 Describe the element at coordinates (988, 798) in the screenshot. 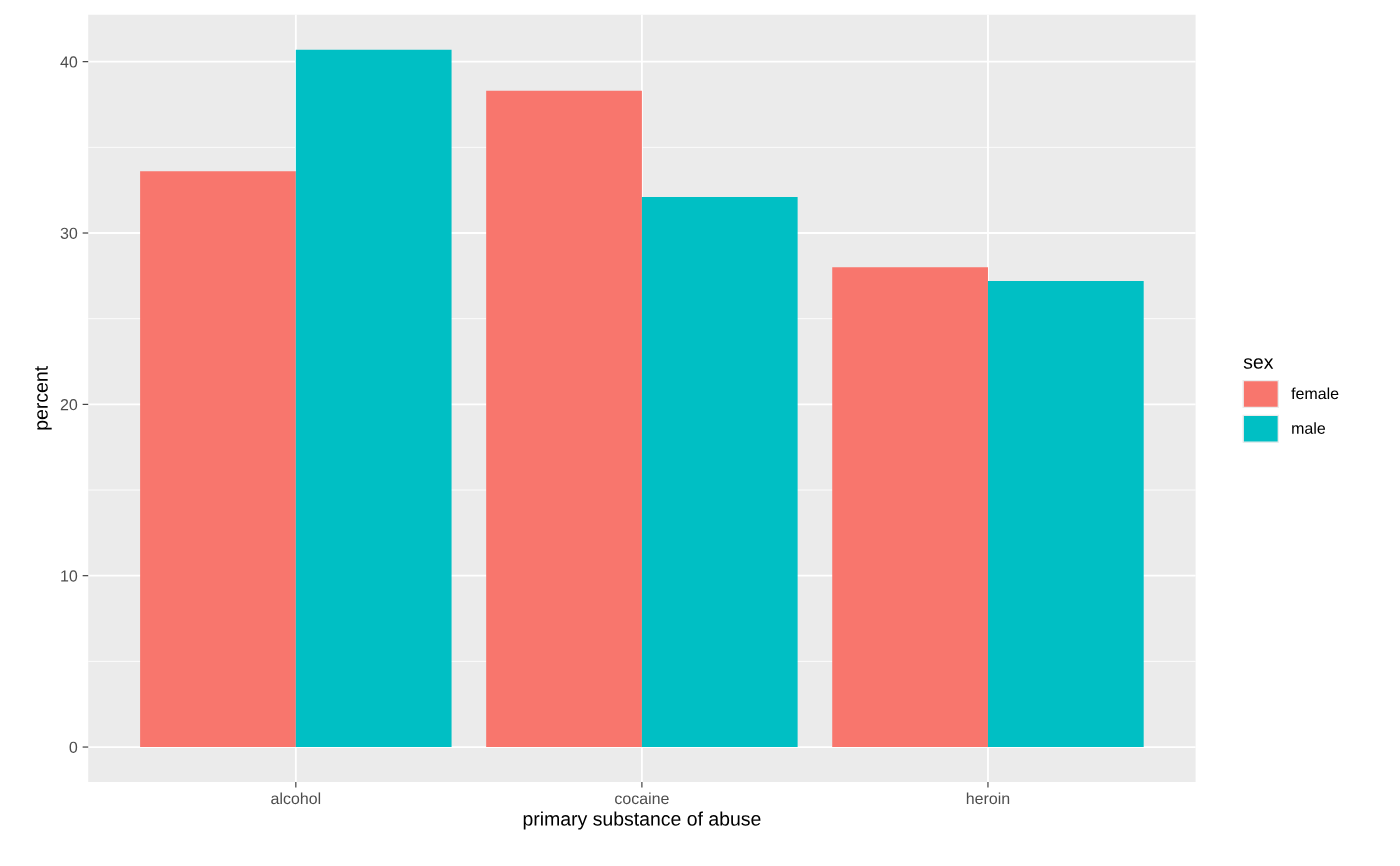

I see `x-tick-label: heroin` at that location.